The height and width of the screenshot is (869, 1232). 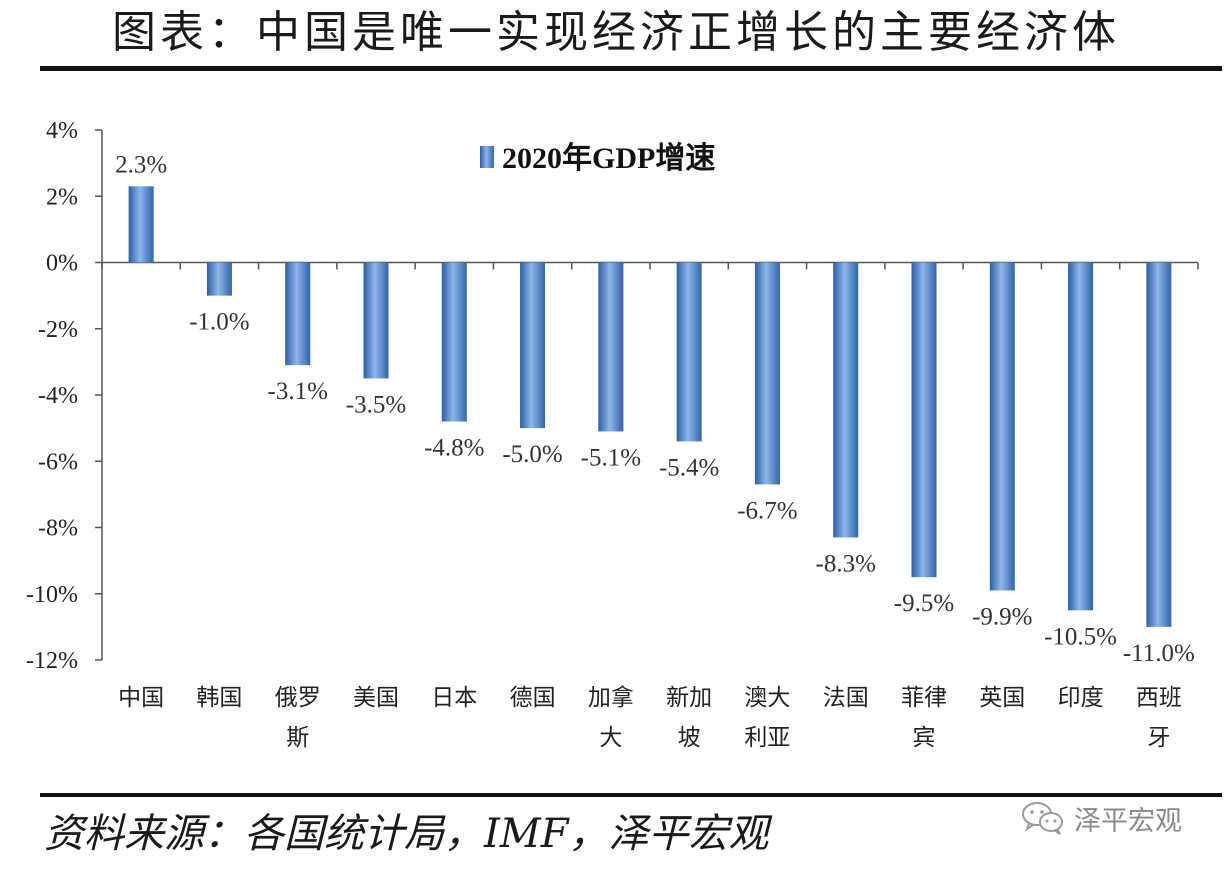 What do you see at coordinates (58, 330) in the screenshot?
I see `y-tick-label: -2%` at bounding box center [58, 330].